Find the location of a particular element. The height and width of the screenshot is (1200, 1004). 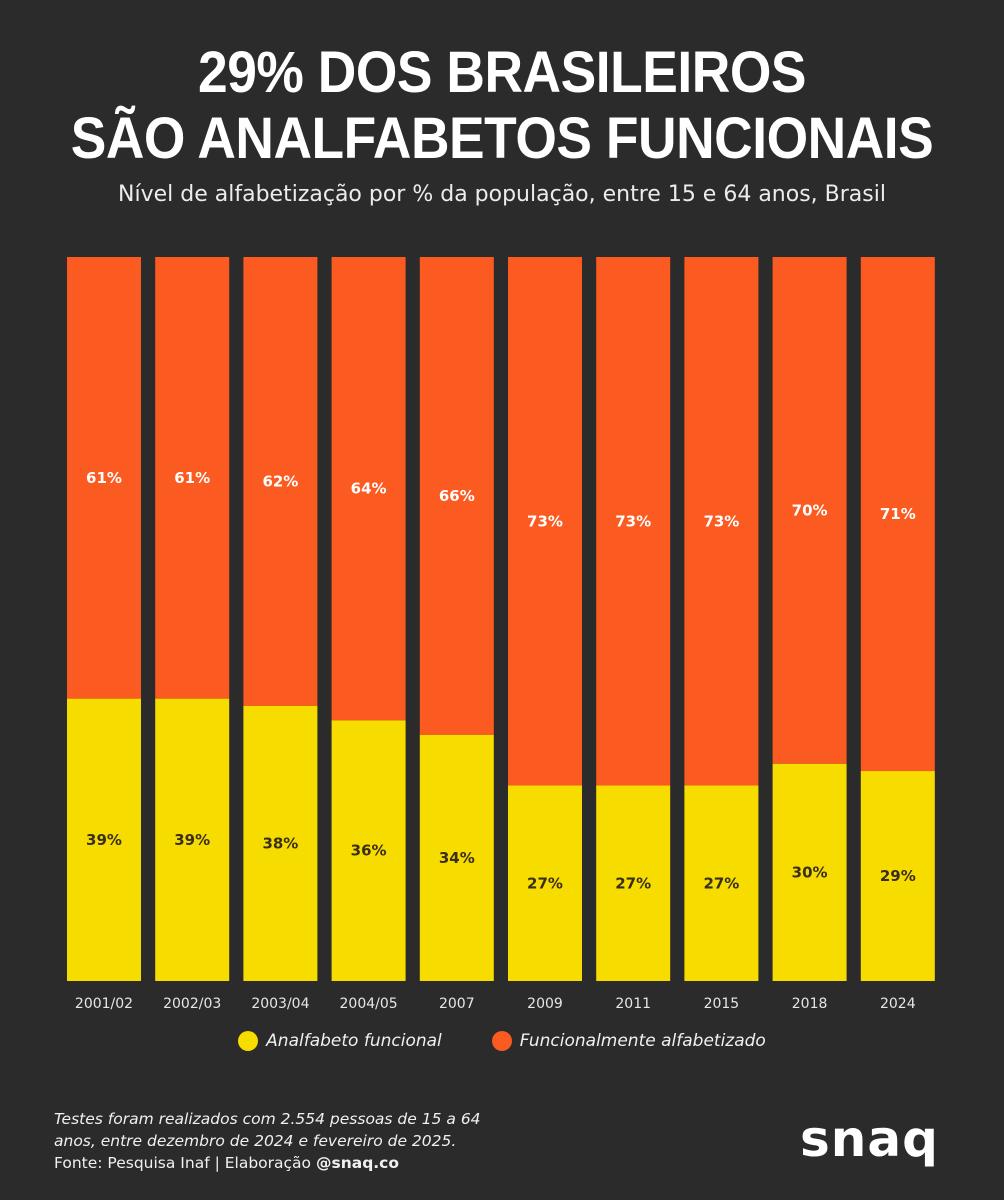

x-tick-label-9: 2024 is located at coordinates (898, 1004).